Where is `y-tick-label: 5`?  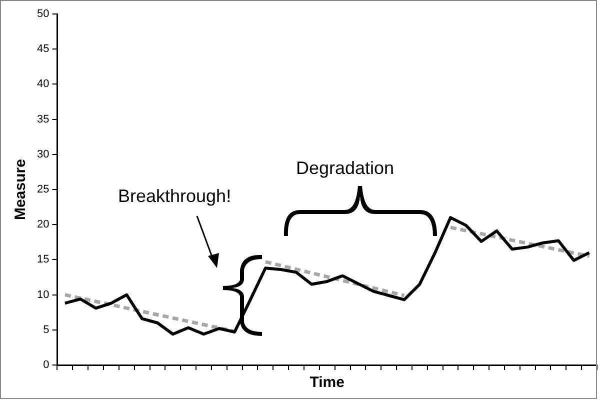 y-tick-label: 5 is located at coordinates (46, 330).